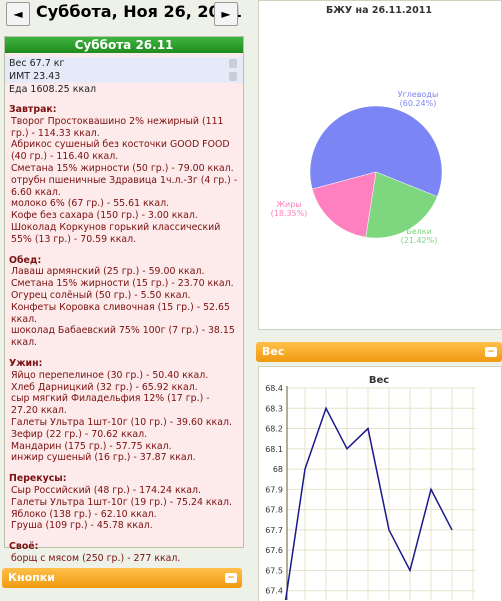  What do you see at coordinates (96, 558) in the screenshot?
I see `meal-item: борщ с мясом (250 гр.) - 277 ккал.` at bounding box center [96, 558].